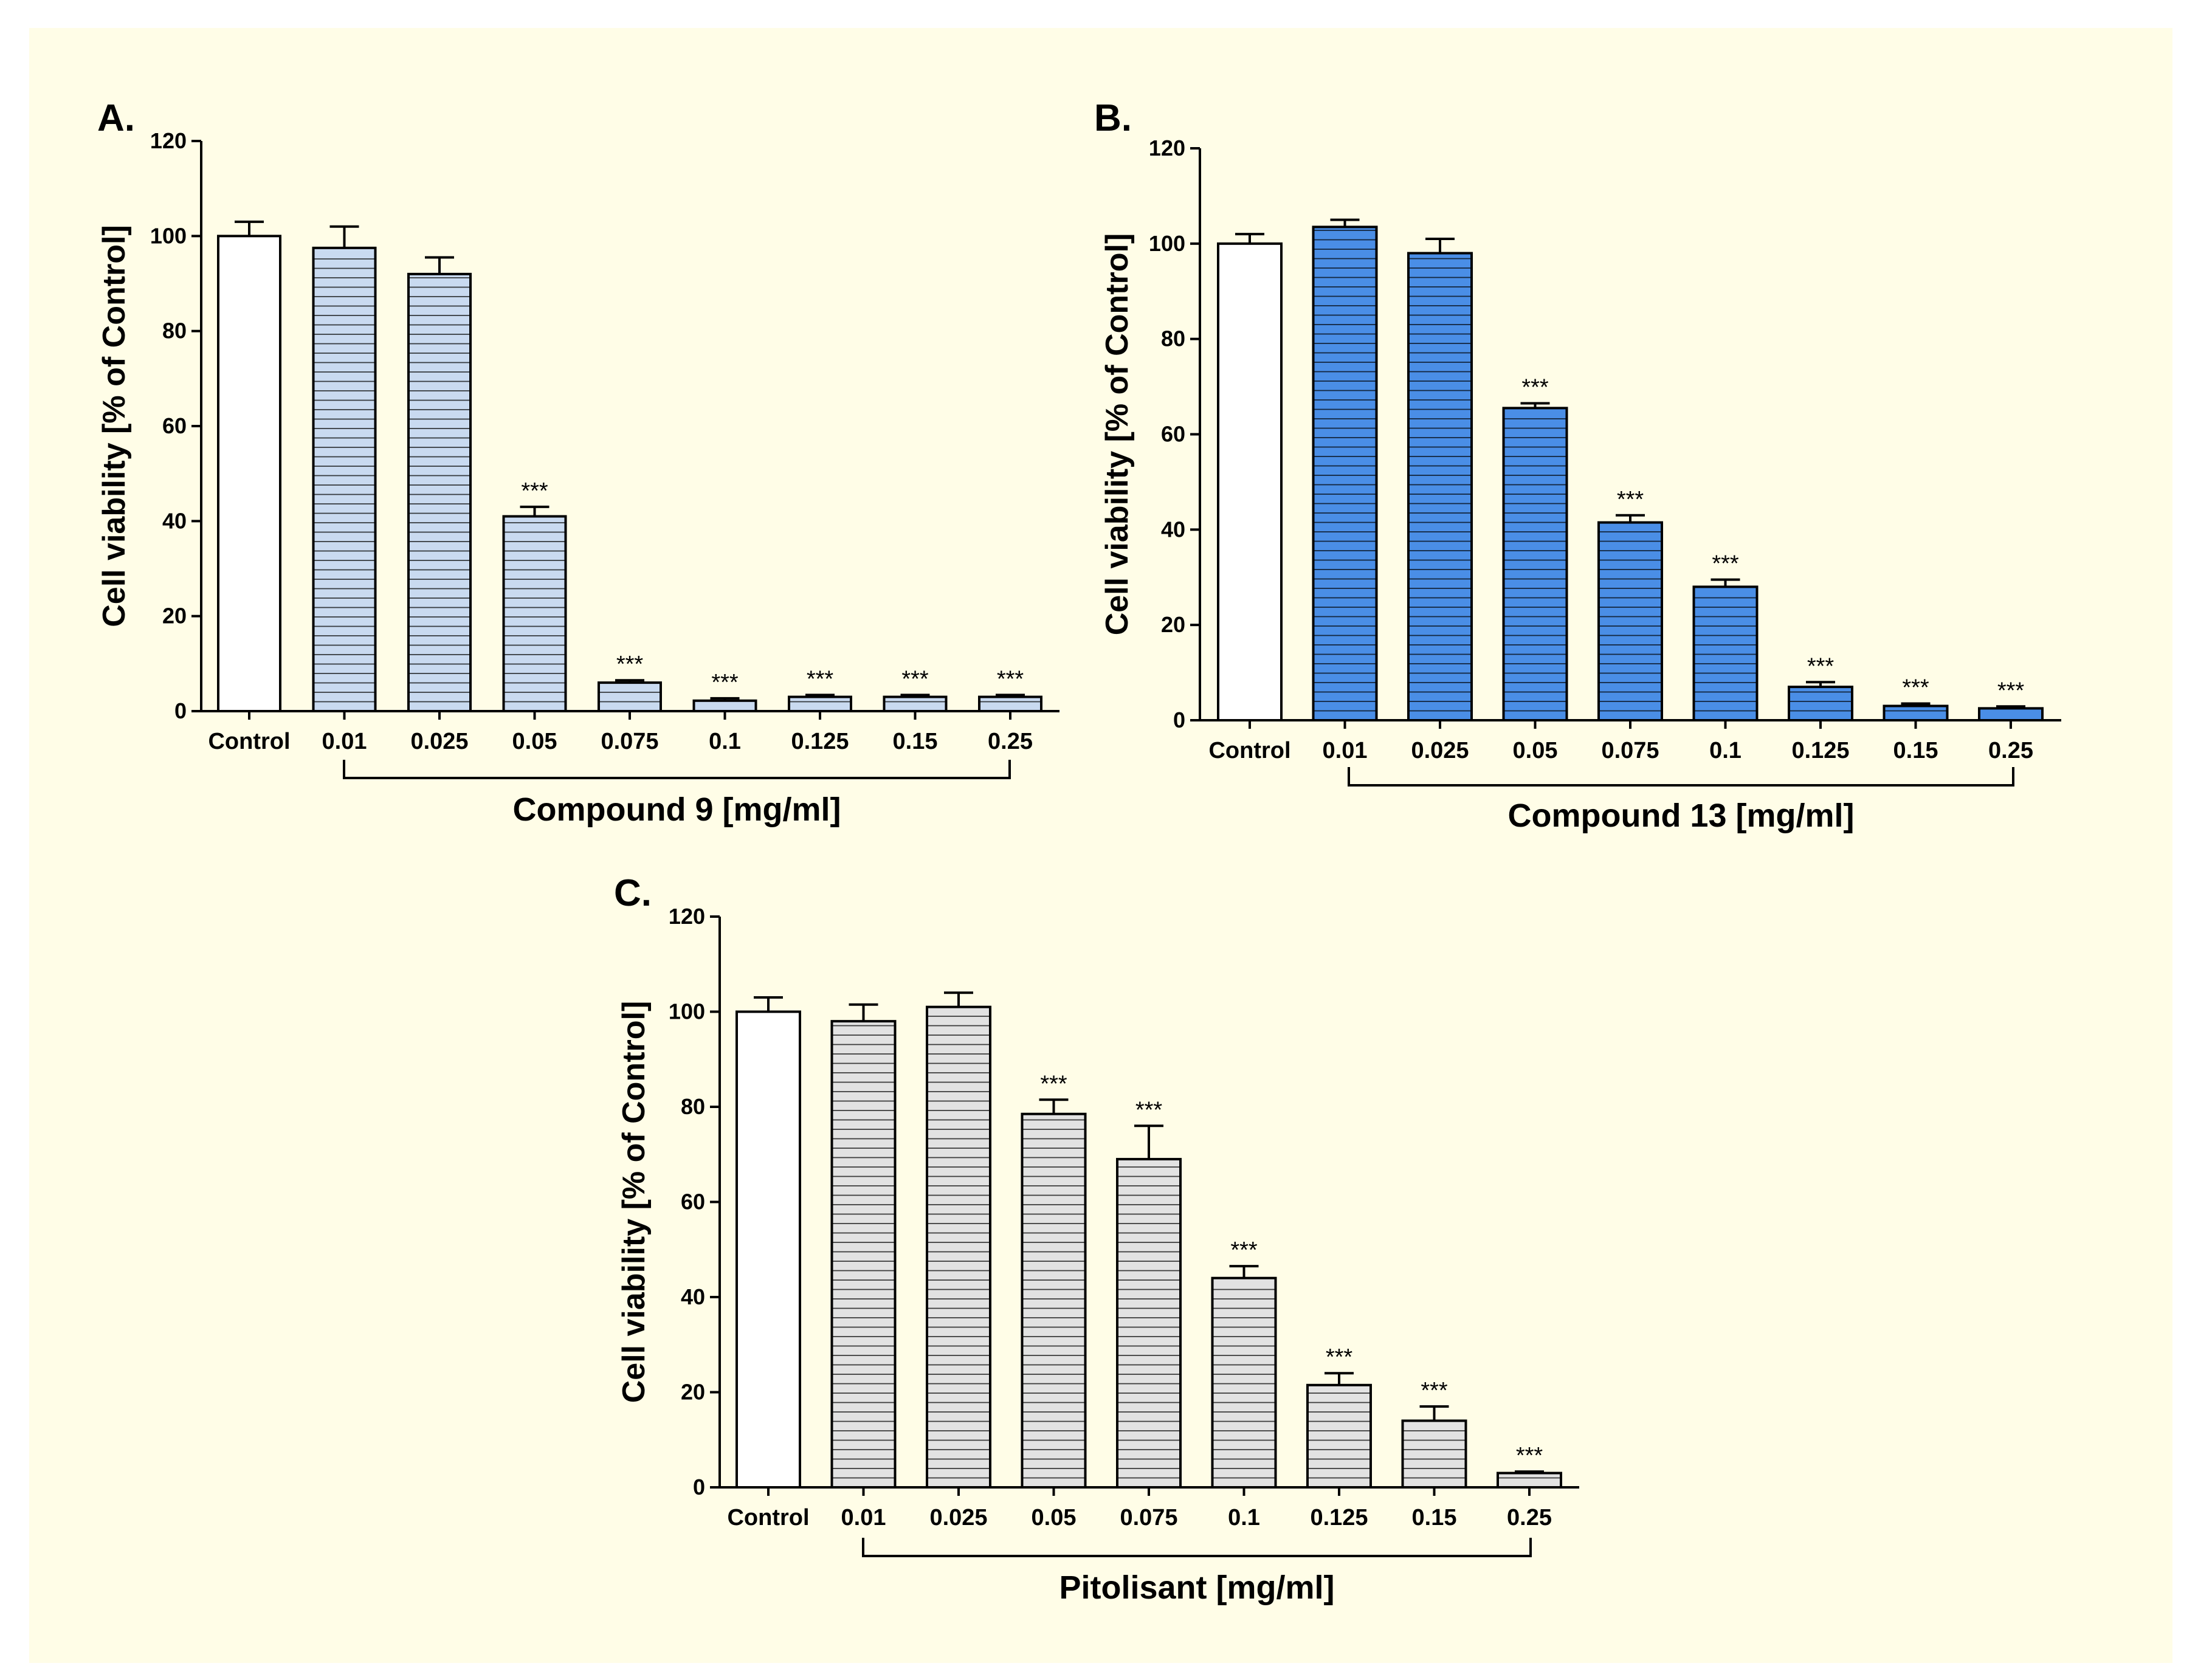 This screenshot has height=1680, width=2198. I want to click on panel-letter: C., so click(633, 893).